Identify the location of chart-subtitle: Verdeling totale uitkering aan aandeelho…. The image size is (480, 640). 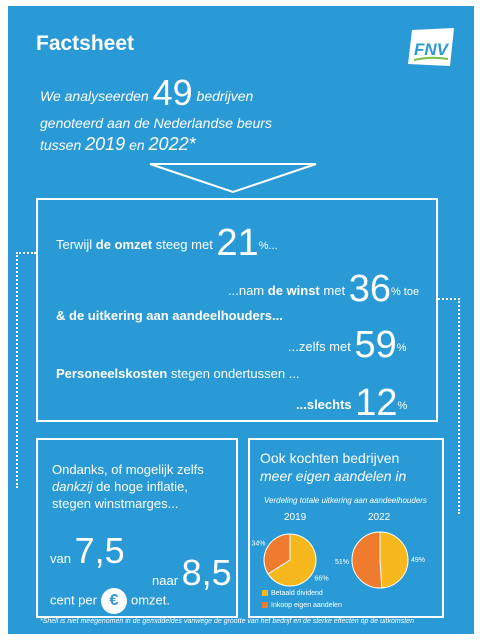
(345, 500).